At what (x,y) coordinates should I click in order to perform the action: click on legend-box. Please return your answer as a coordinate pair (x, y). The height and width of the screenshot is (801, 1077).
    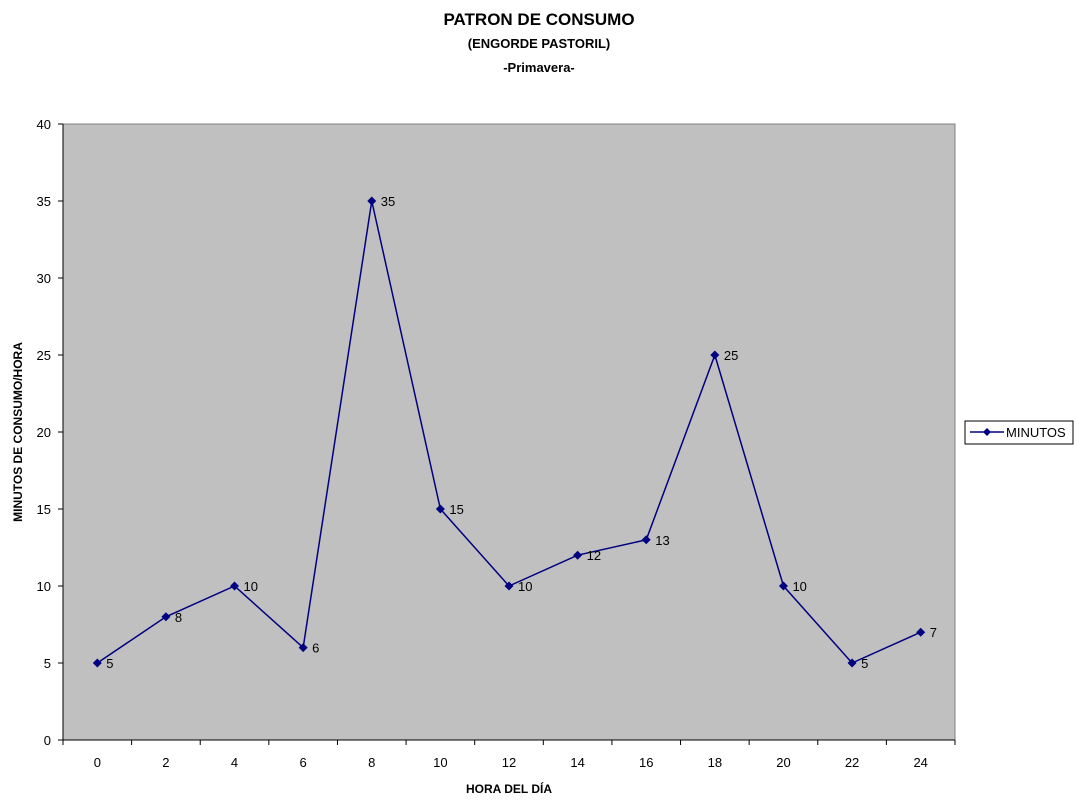
    Looking at the image, I should click on (1019, 432).